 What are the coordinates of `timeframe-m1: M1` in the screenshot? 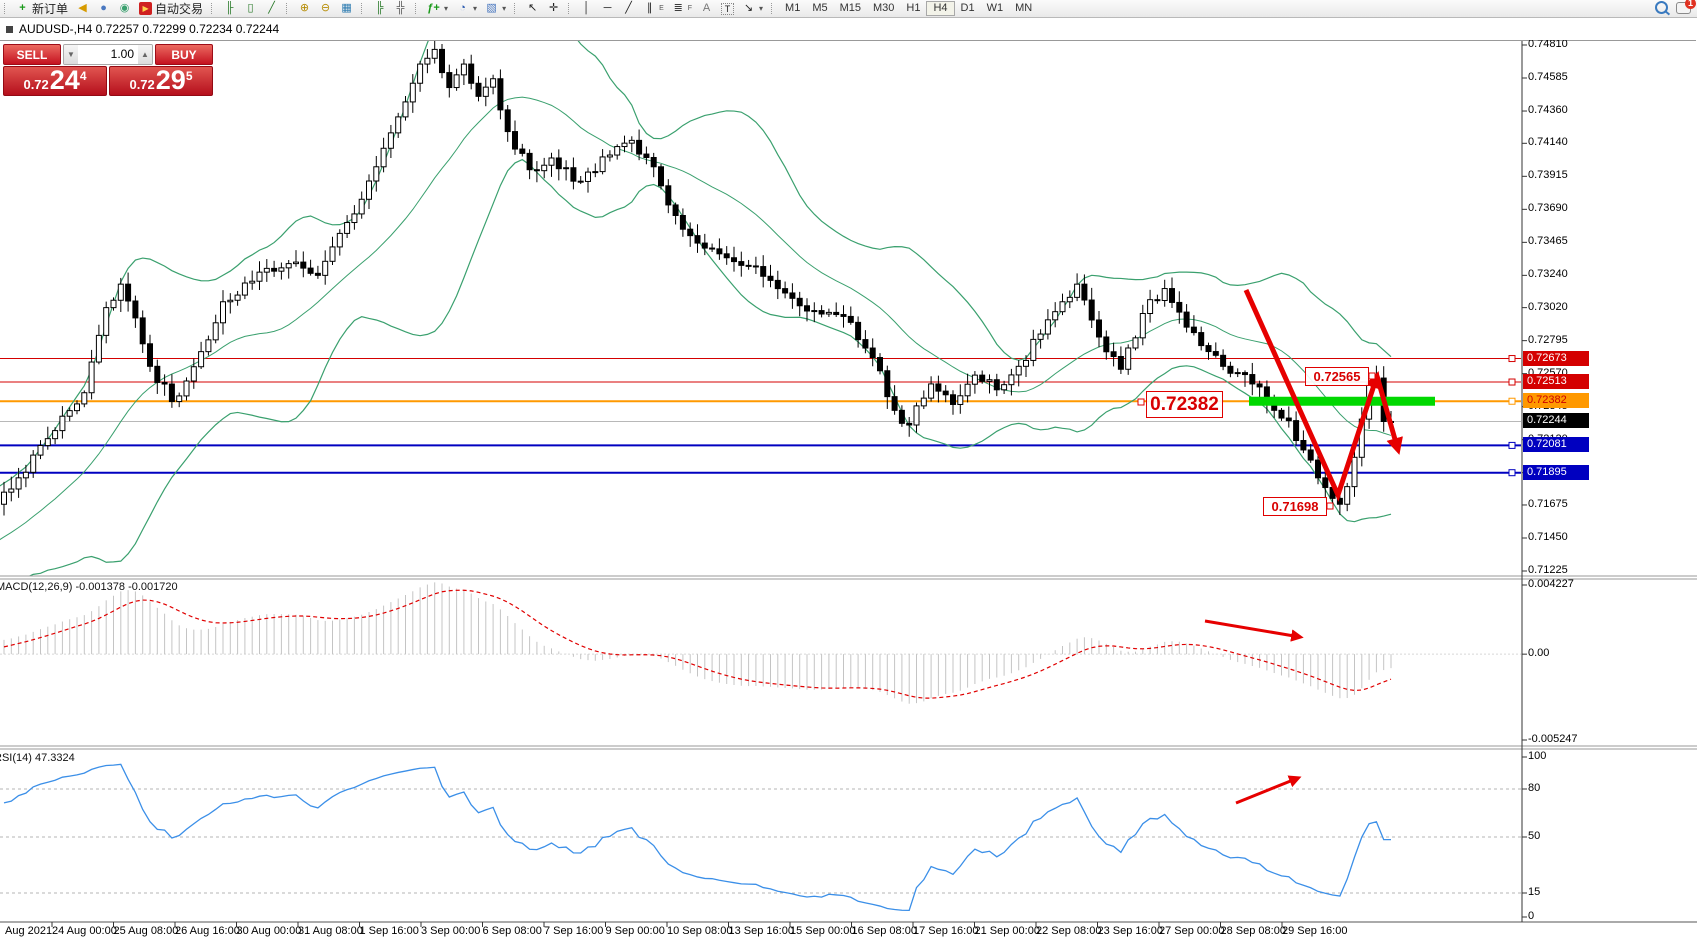 It's located at (793, 8).